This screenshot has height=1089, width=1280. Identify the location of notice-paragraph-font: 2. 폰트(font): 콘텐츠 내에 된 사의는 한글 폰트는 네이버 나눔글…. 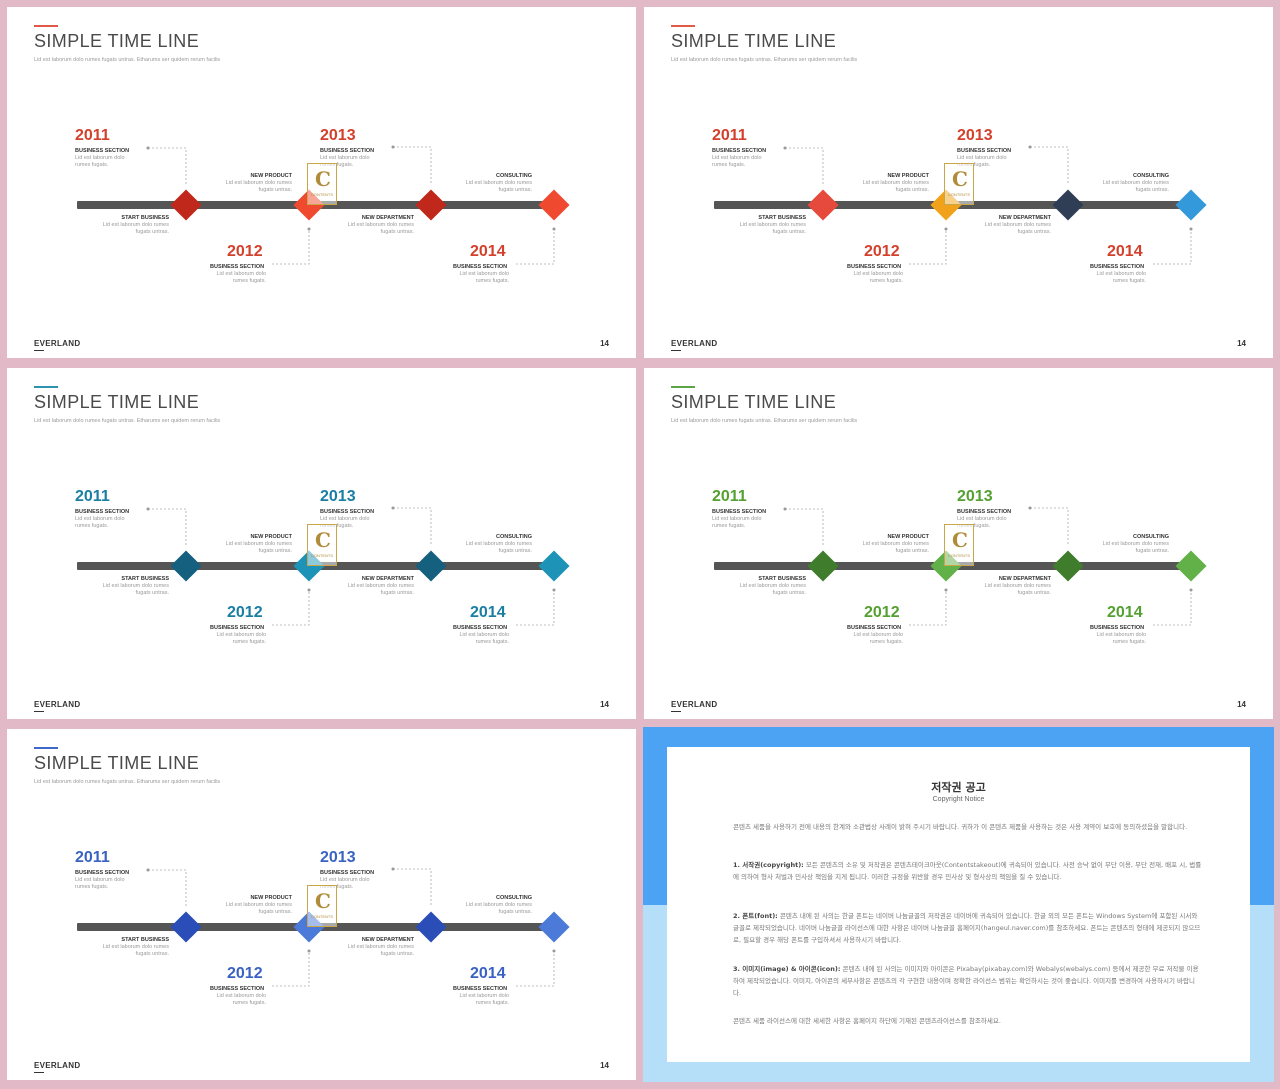
(968, 928).